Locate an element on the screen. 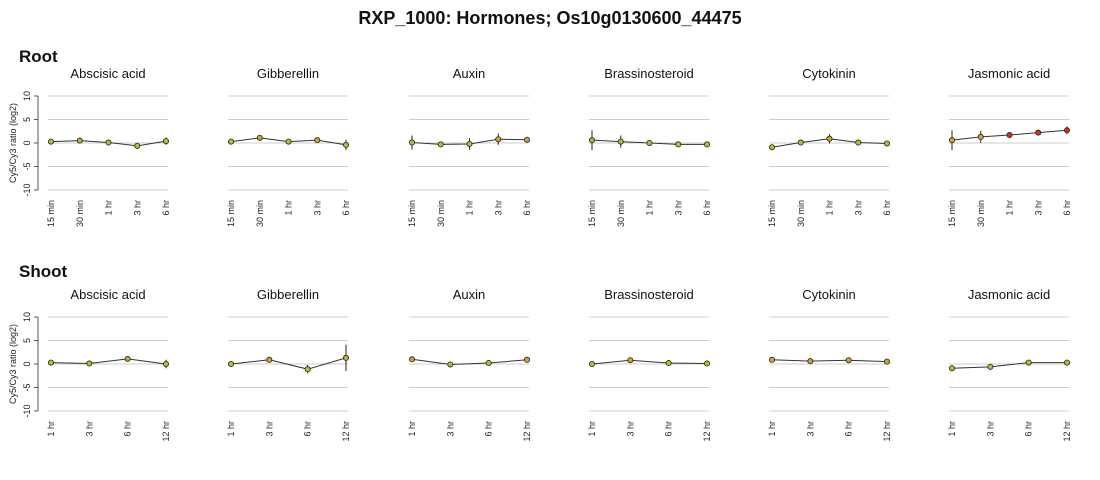  panel-title: Auxin is located at coordinates (469, 73).